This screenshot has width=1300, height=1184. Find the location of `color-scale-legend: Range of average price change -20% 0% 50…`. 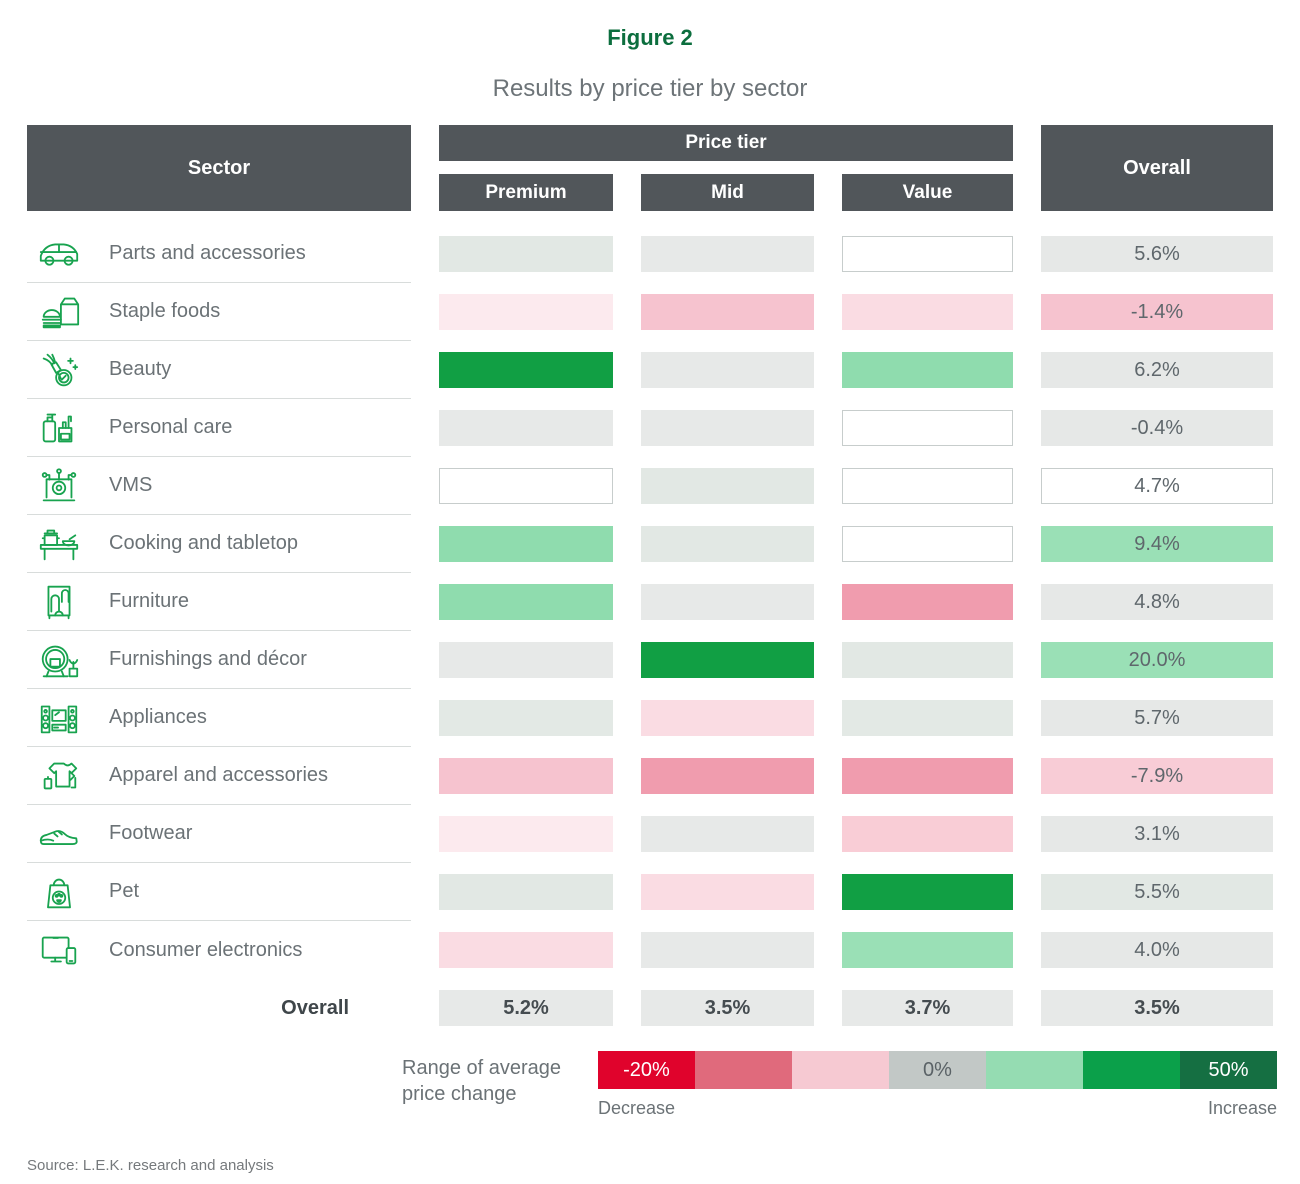

color-scale-legend: Range of average price change -20% 0% 50… is located at coordinates (851, 1085).